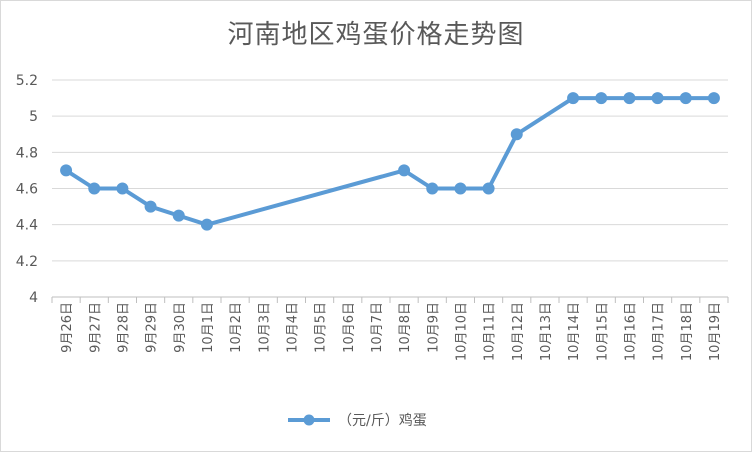 The image size is (752, 452). What do you see at coordinates (180, 327) in the screenshot?
I see `x-tick-label: 9月30日` at bounding box center [180, 327].